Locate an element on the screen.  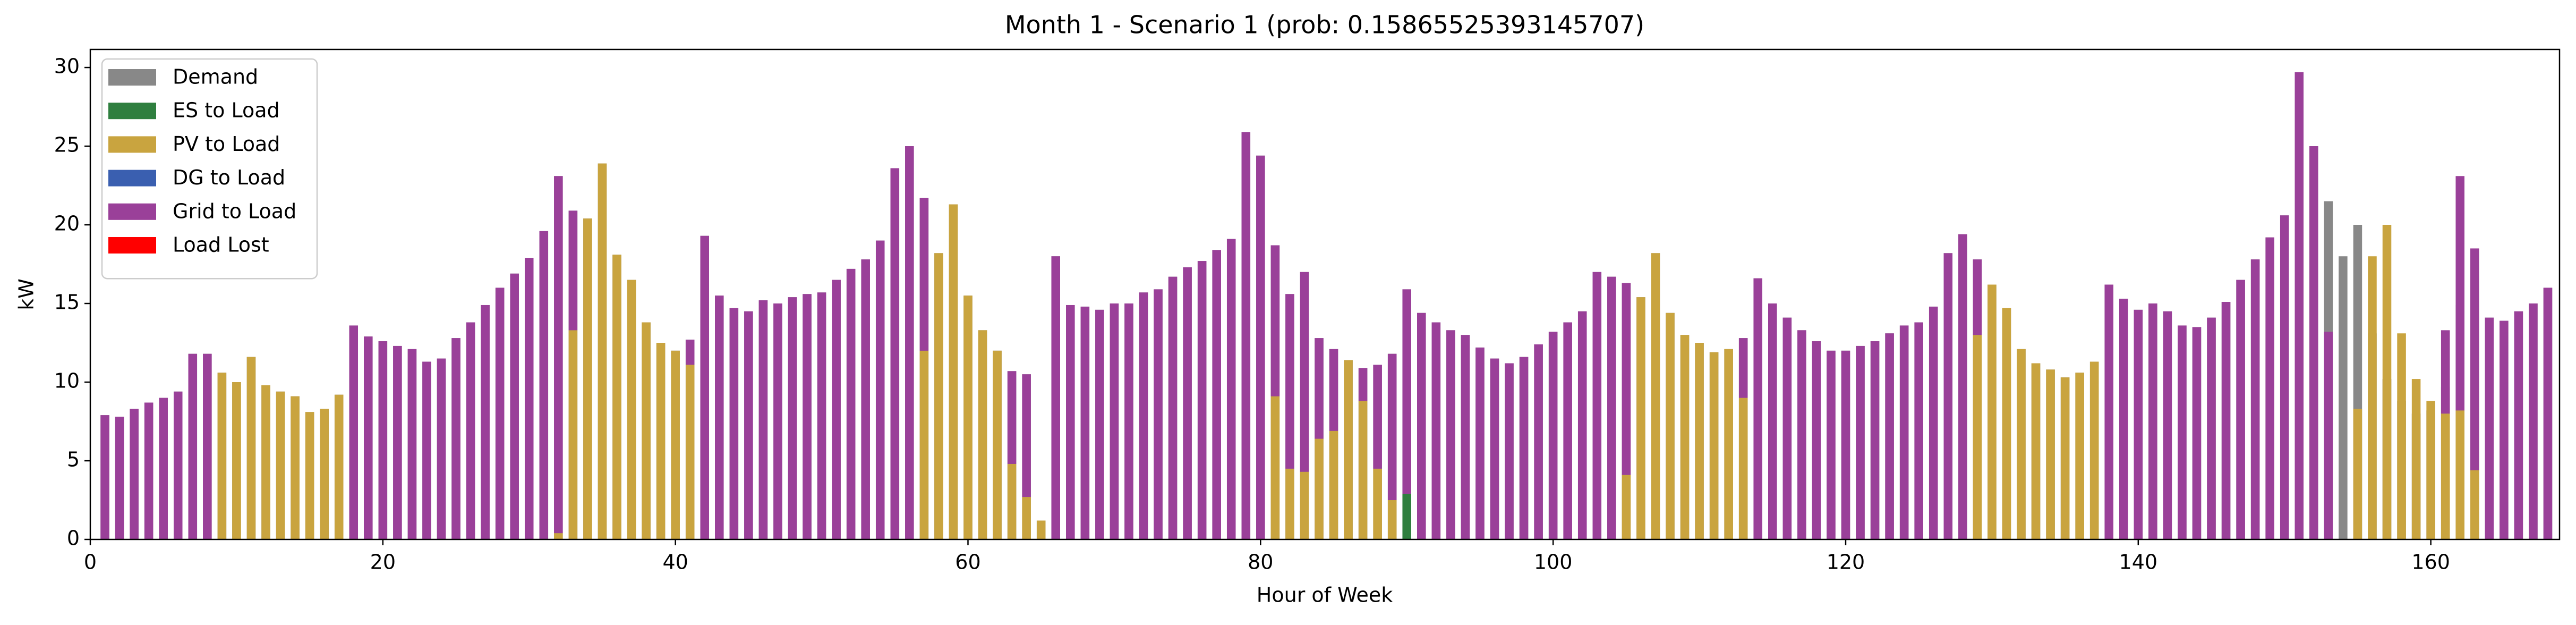
x-tick-label: 20 is located at coordinates (383, 562).